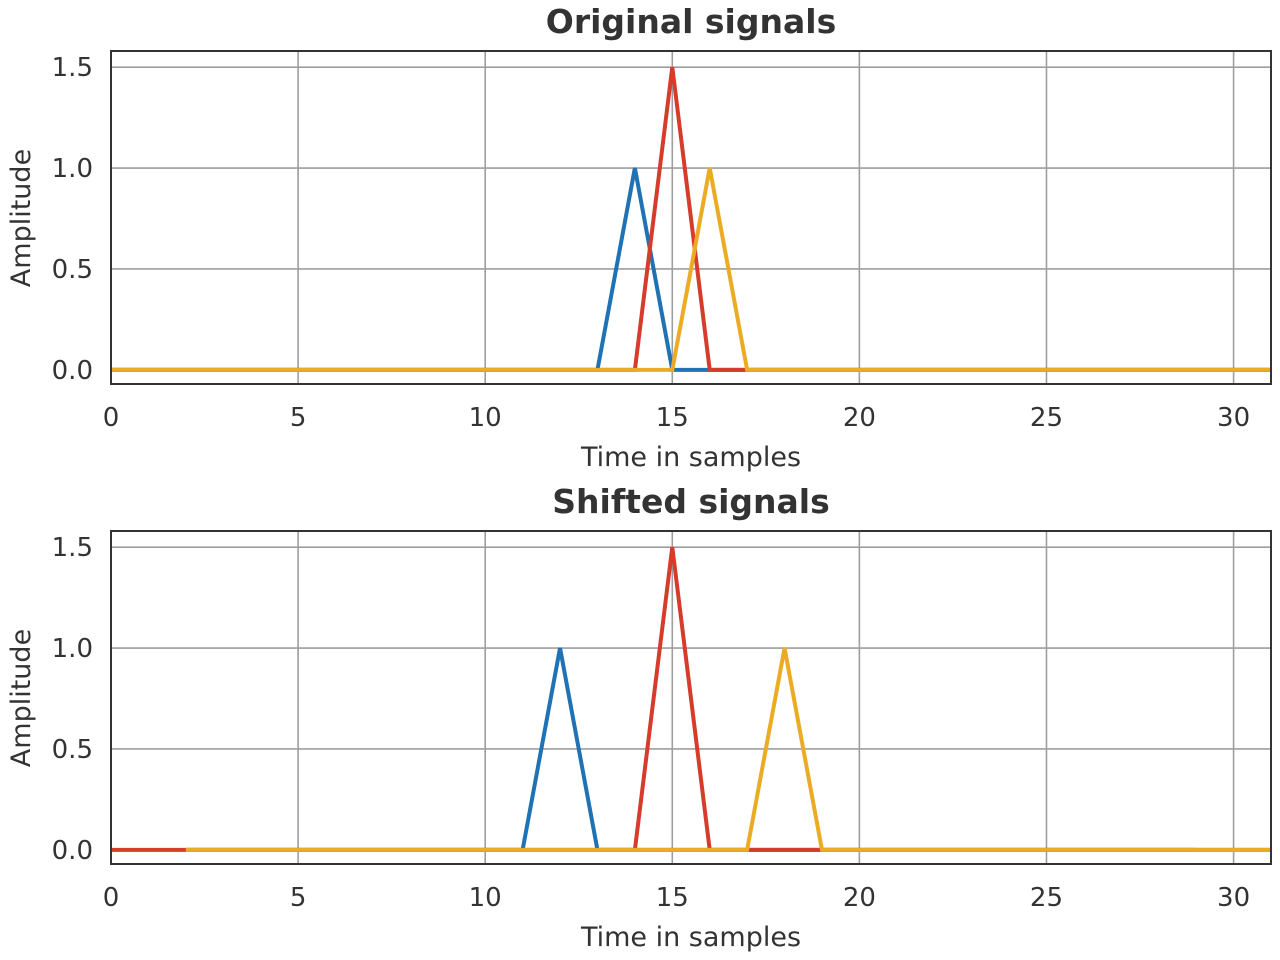  I want to click on chart-title: Original signals, so click(691, 21).